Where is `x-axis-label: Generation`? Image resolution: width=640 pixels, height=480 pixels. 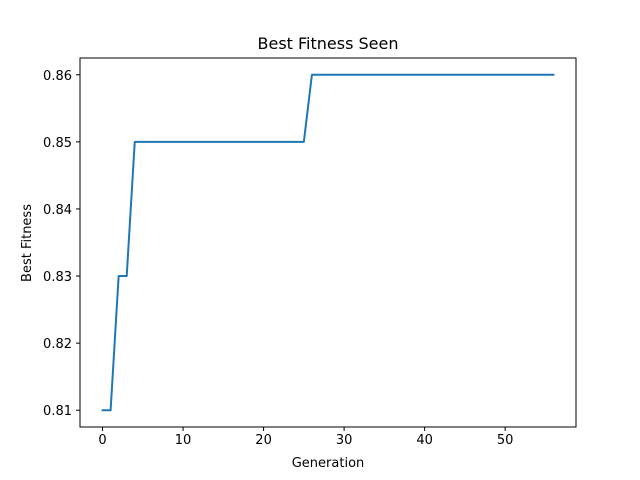 x-axis-label: Generation is located at coordinates (328, 463).